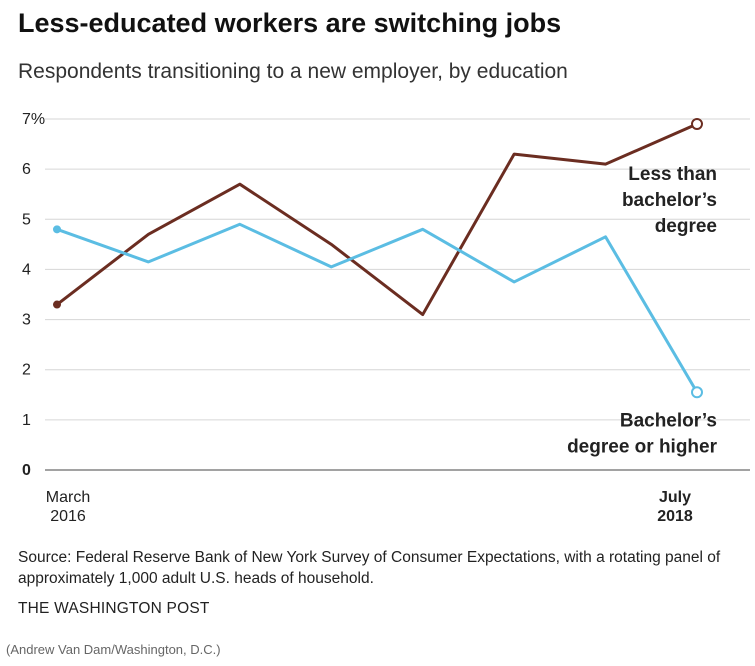 This screenshot has height=666, width=755. Describe the element at coordinates (668, 420) in the screenshot. I see `series-label-1: Bachelor’s` at that location.